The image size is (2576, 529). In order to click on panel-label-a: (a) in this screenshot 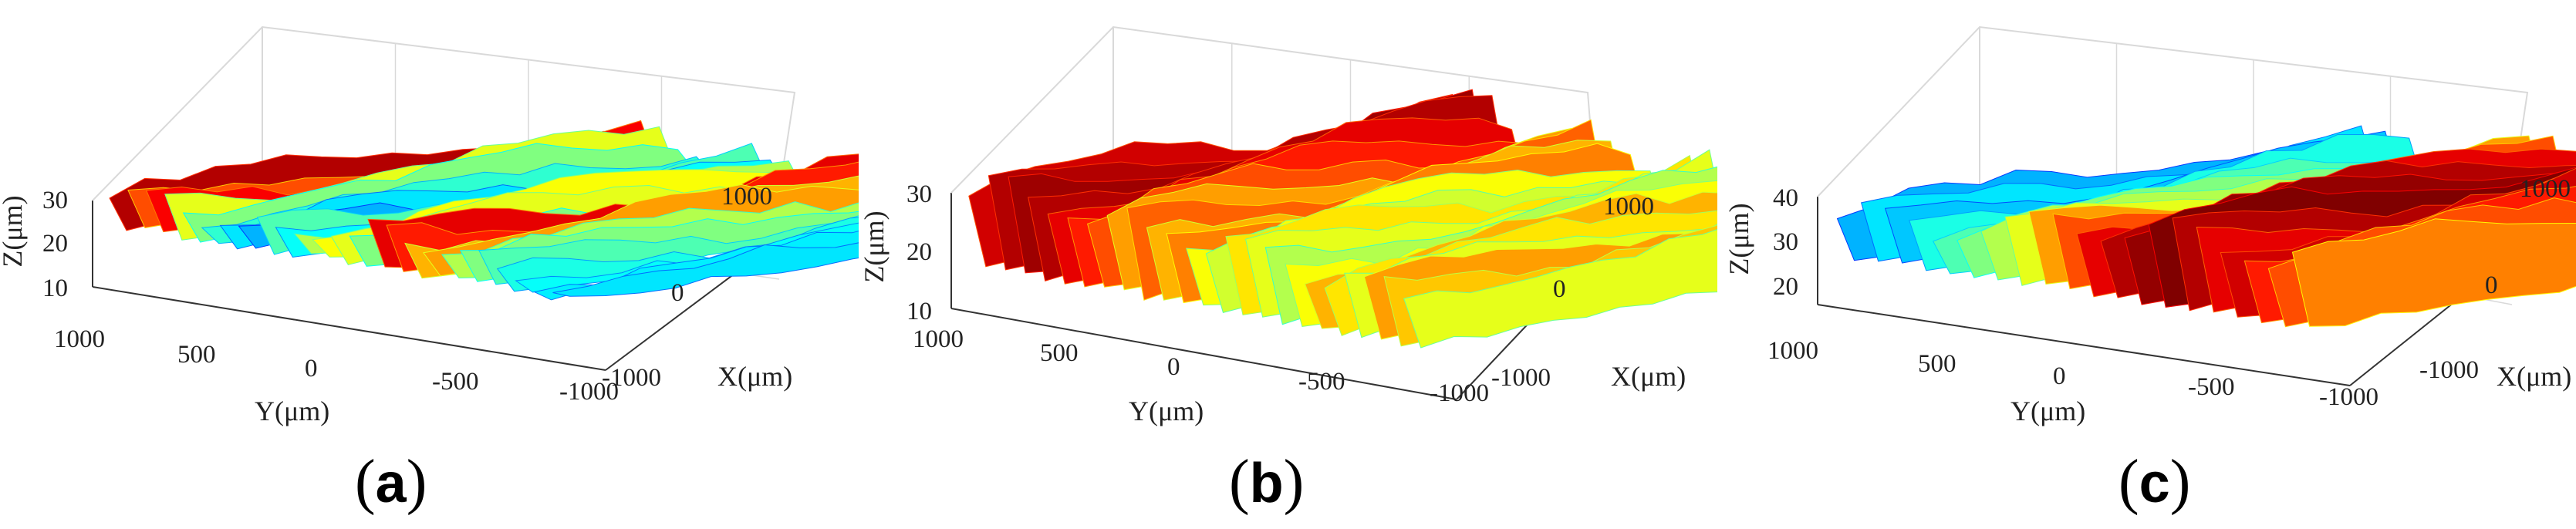, I will do `click(391, 482)`.